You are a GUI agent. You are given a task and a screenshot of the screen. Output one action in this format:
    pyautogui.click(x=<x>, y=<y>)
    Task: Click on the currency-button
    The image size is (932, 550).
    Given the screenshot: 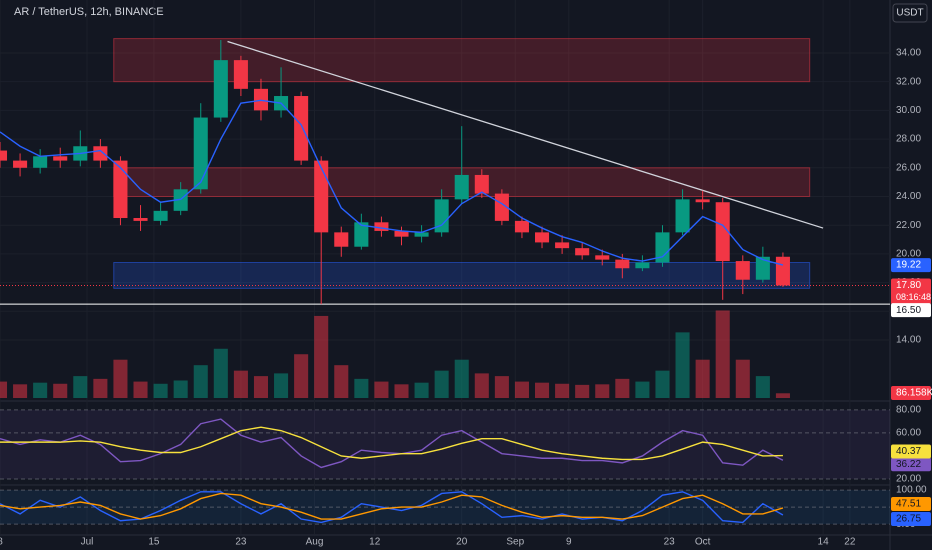 What is the action you would take?
    pyautogui.click(x=910, y=13)
    